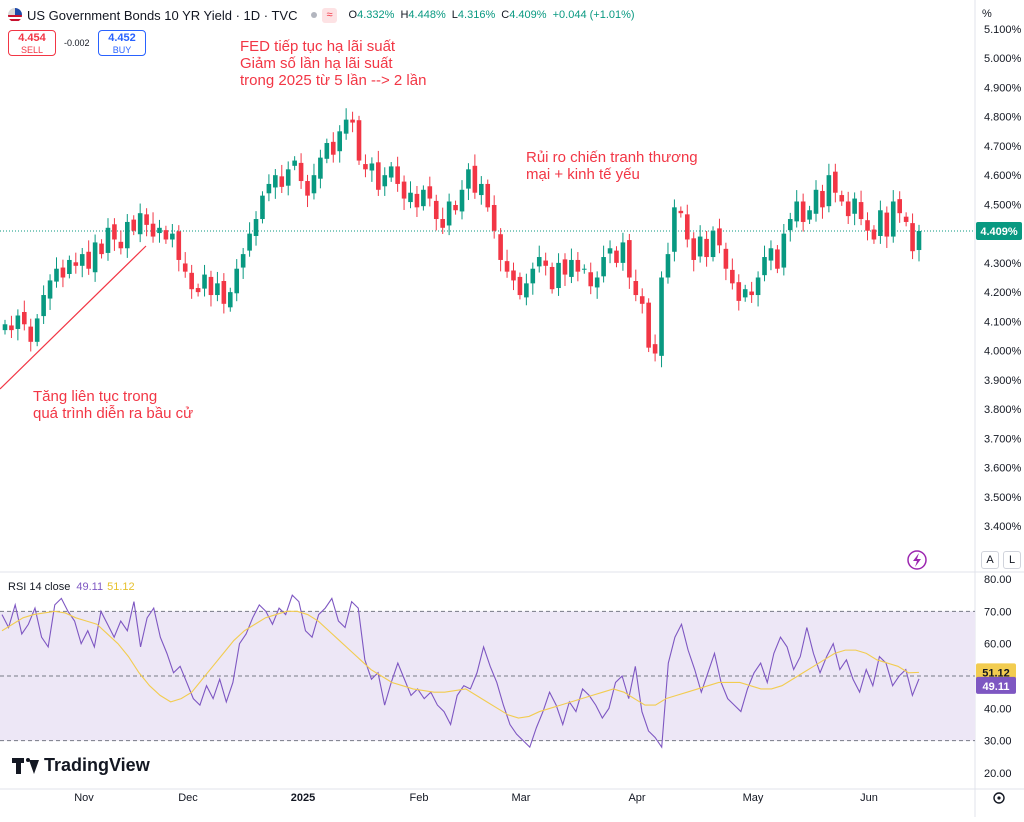 This screenshot has width=1024, height=822. I want to click on trend-line, so click(73, 317).